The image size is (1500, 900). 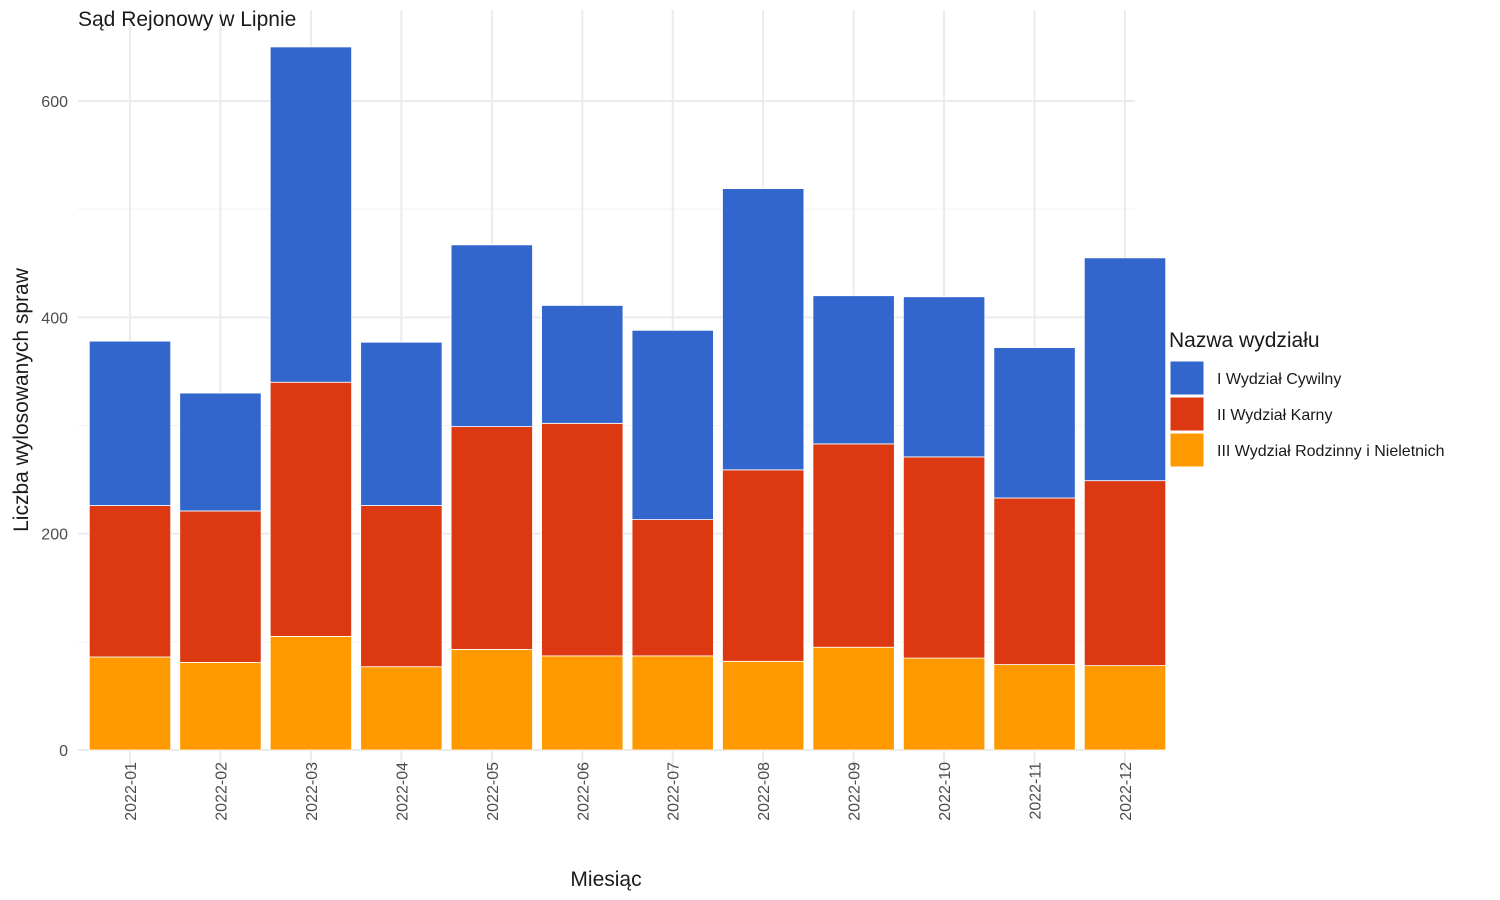 What do you see at coordinates (312, 791) in the screenshot?
I see `x-tick-label: 2022-03` at bounding box center [312, 791].